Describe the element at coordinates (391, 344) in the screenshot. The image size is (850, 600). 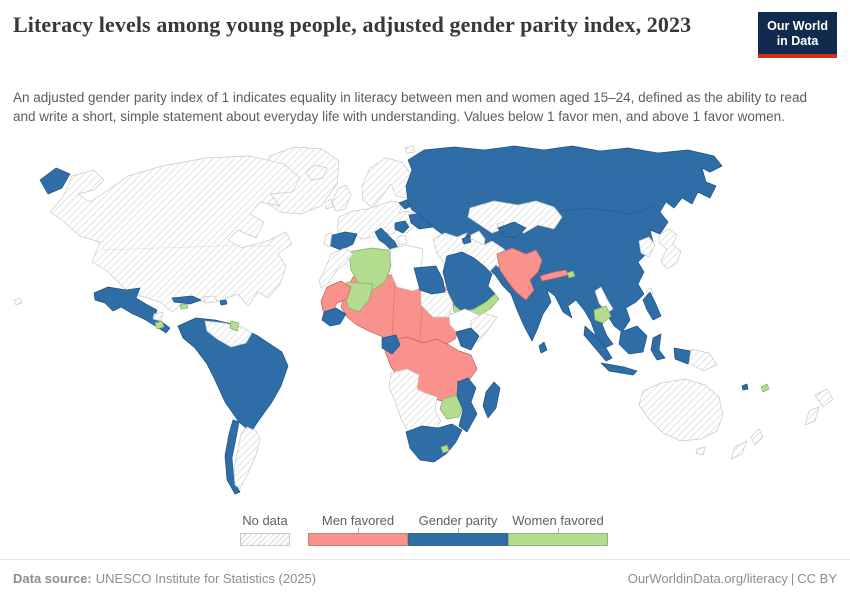
I see `region-gabon` at that location.